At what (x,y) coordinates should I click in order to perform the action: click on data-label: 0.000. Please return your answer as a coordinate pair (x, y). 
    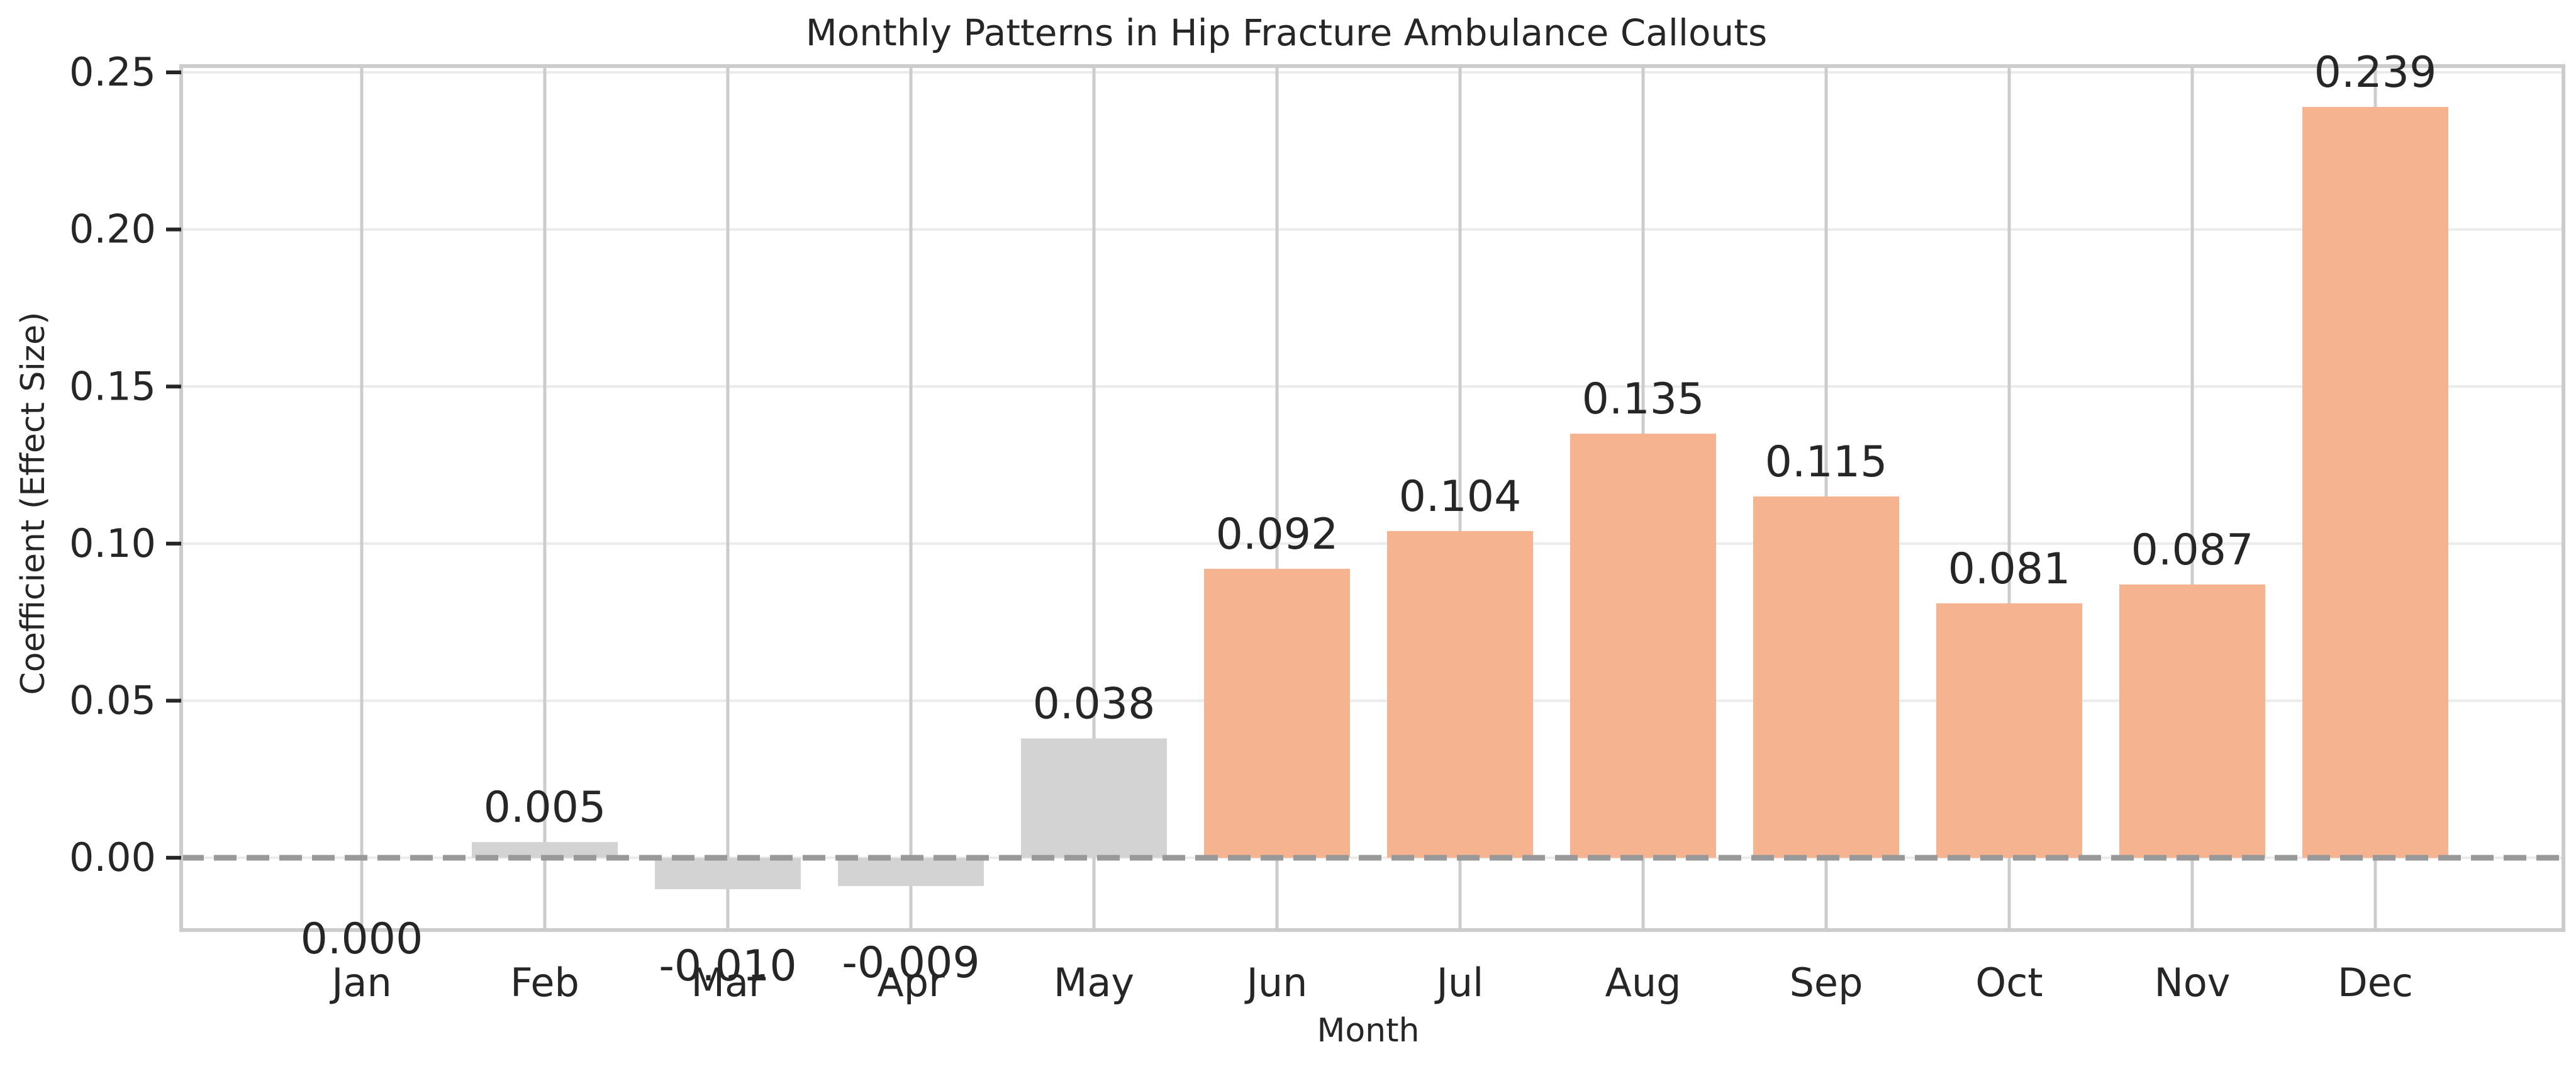
    Looking at the image, I should click on (362, 939).